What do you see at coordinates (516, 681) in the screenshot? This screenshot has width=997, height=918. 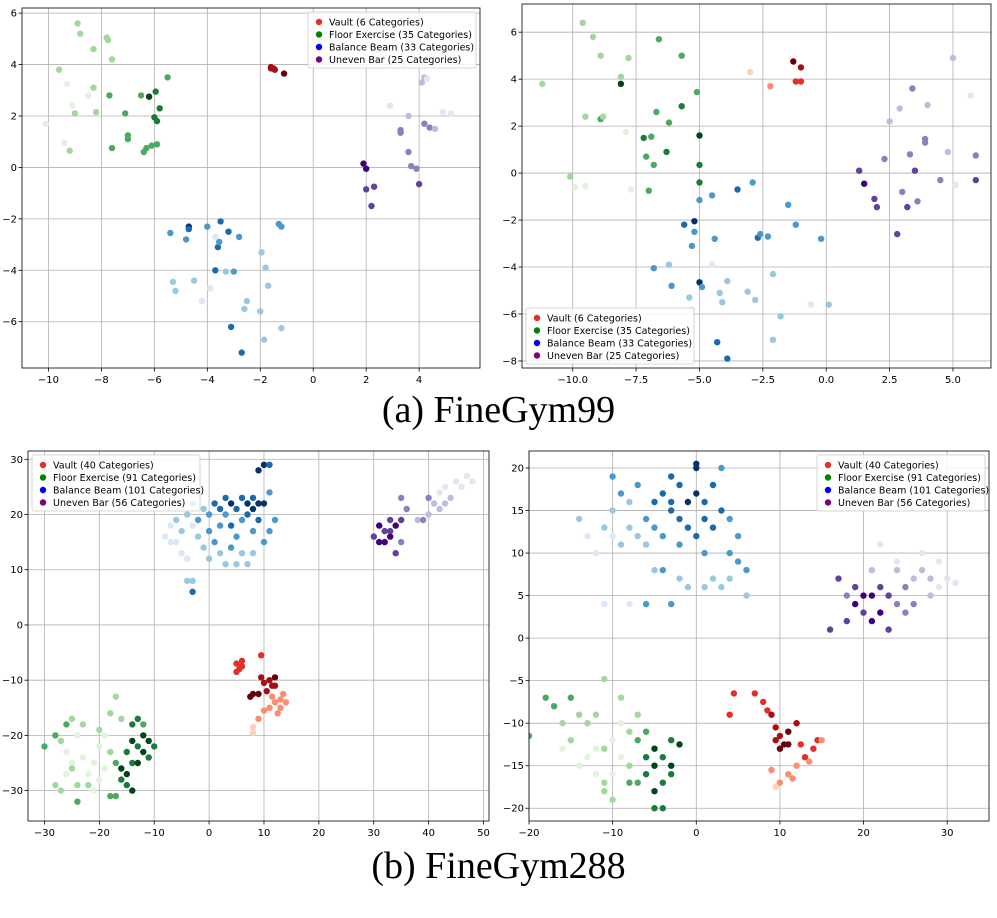 I see `y-tick-label: −5` at bounding box center [516, 681].